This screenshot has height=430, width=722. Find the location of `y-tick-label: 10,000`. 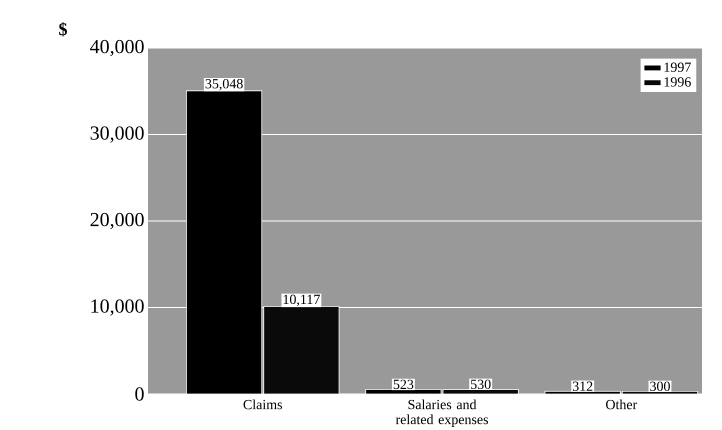

y-tick-label: 10,000 is located at coordinates (117, 307).